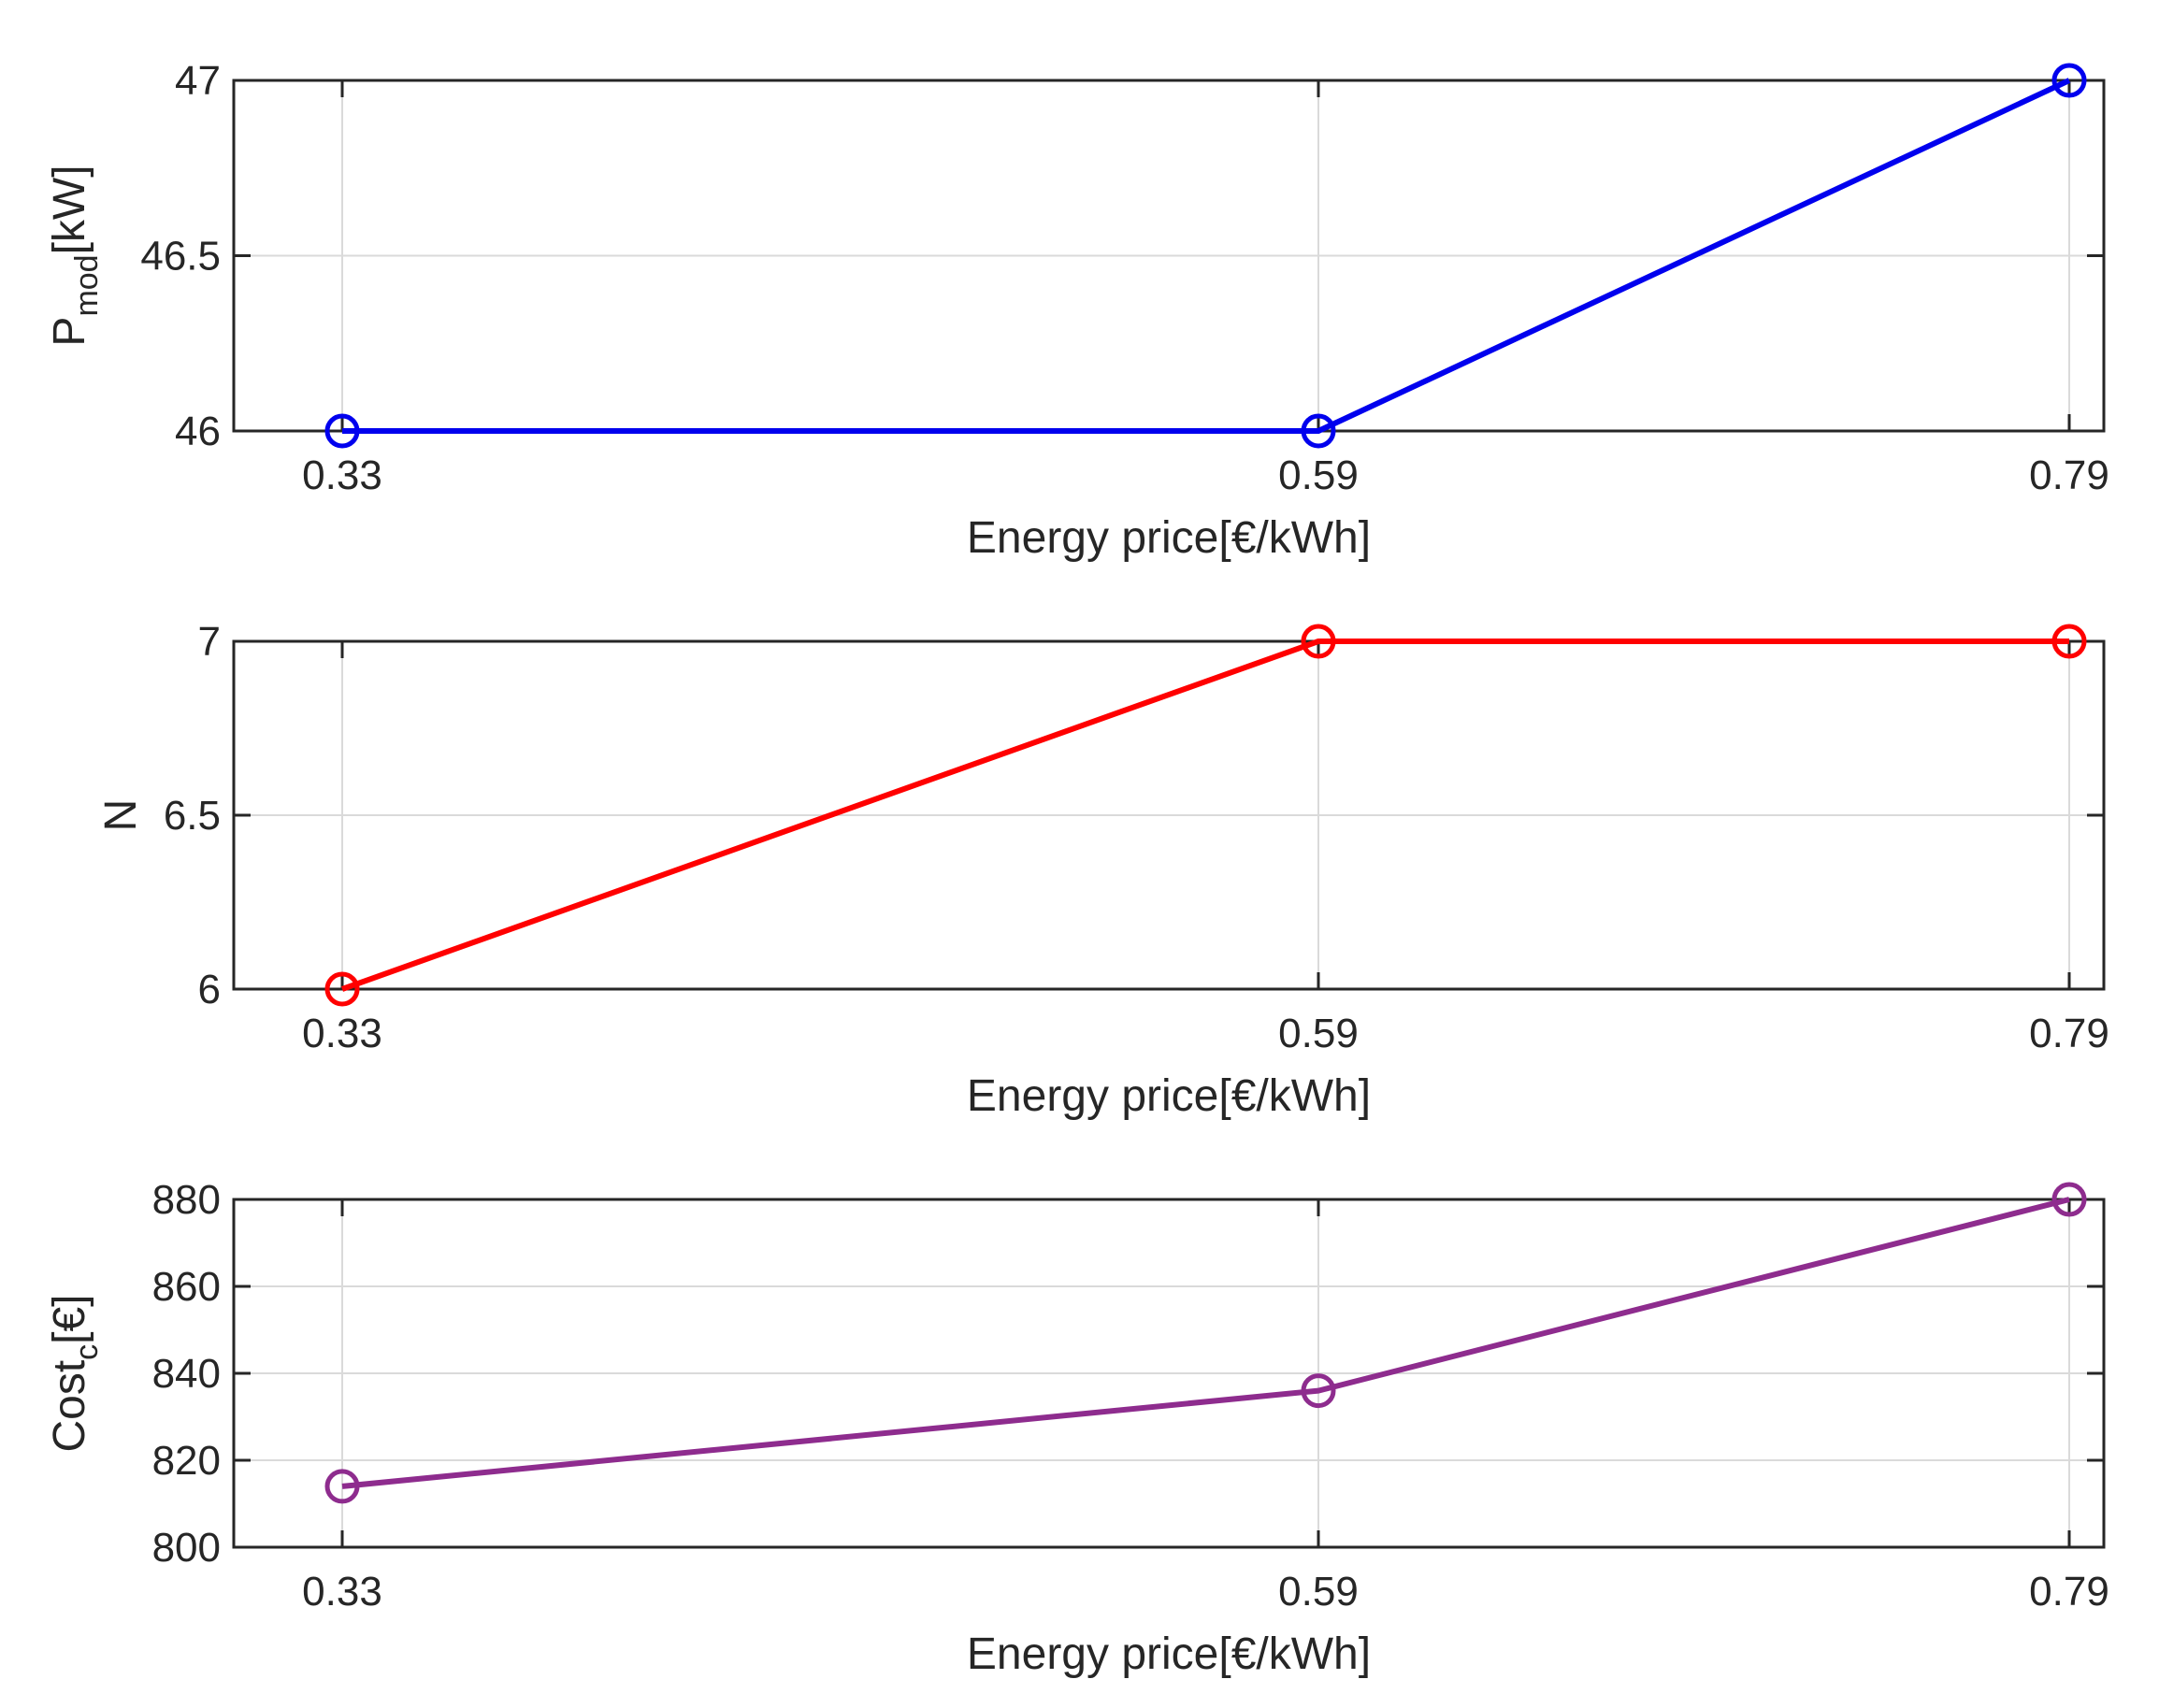 Image resolution: width=2159 pixels, height=1708 pixels. I want to click on y-tick-label: 860, so click(186, 1287).